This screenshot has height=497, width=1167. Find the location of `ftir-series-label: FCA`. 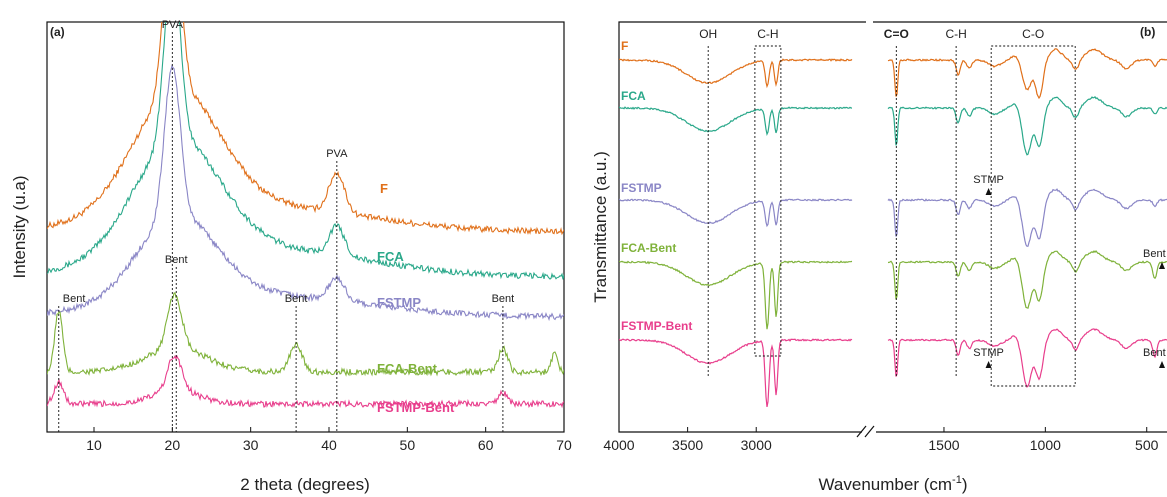

ftir-series-label: FCA is located at coordinates (633, 96).